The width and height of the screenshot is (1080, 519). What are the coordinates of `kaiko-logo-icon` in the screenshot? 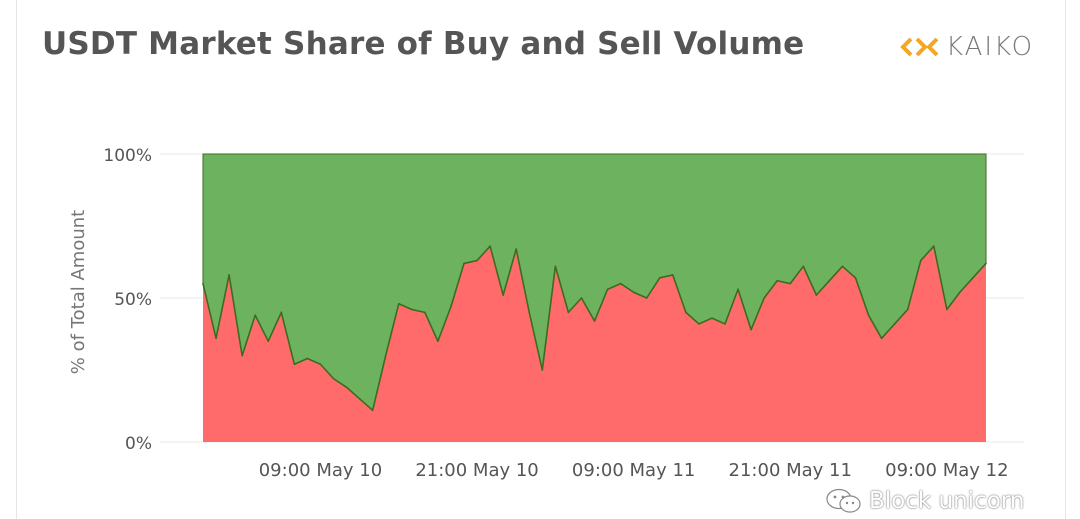 It's located at (919, 47).